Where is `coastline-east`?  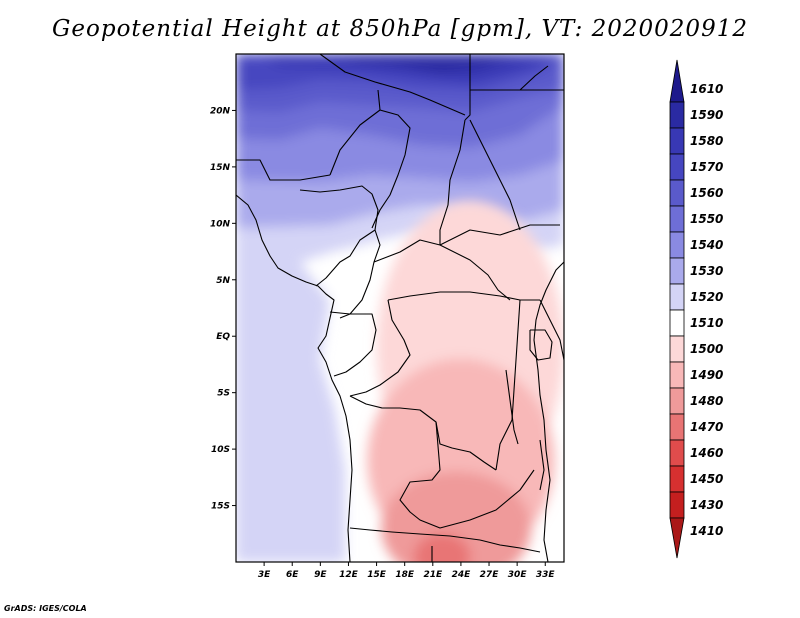
coastline-east is located at coordinates (548, 411).